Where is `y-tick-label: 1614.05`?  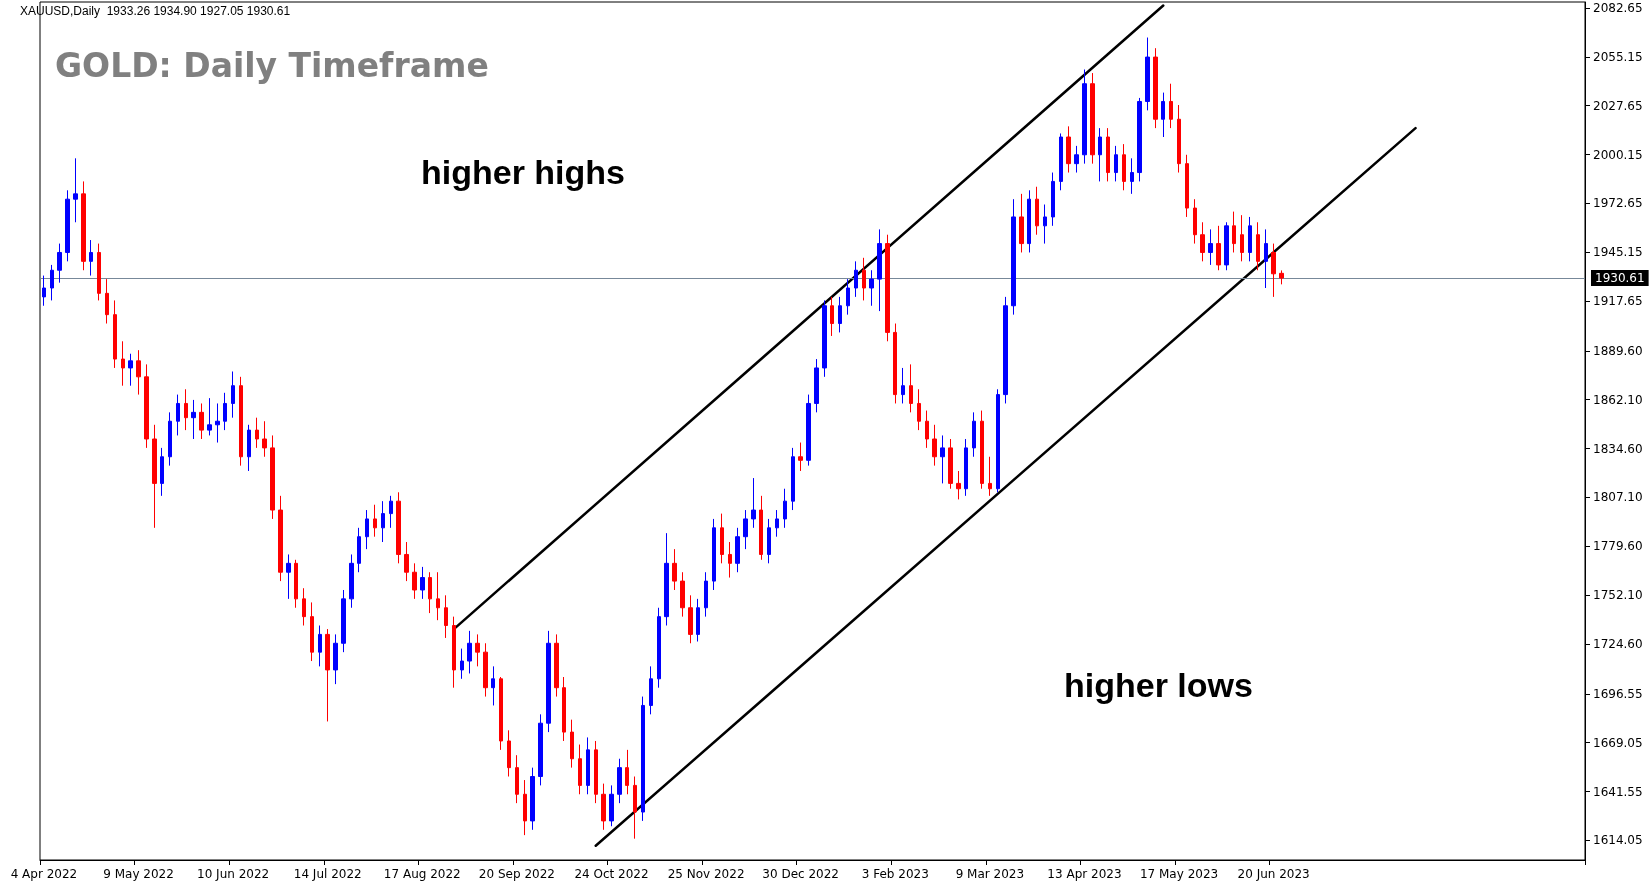 y-tick-label: 1614.05 is located at coordinates (1618, 840).